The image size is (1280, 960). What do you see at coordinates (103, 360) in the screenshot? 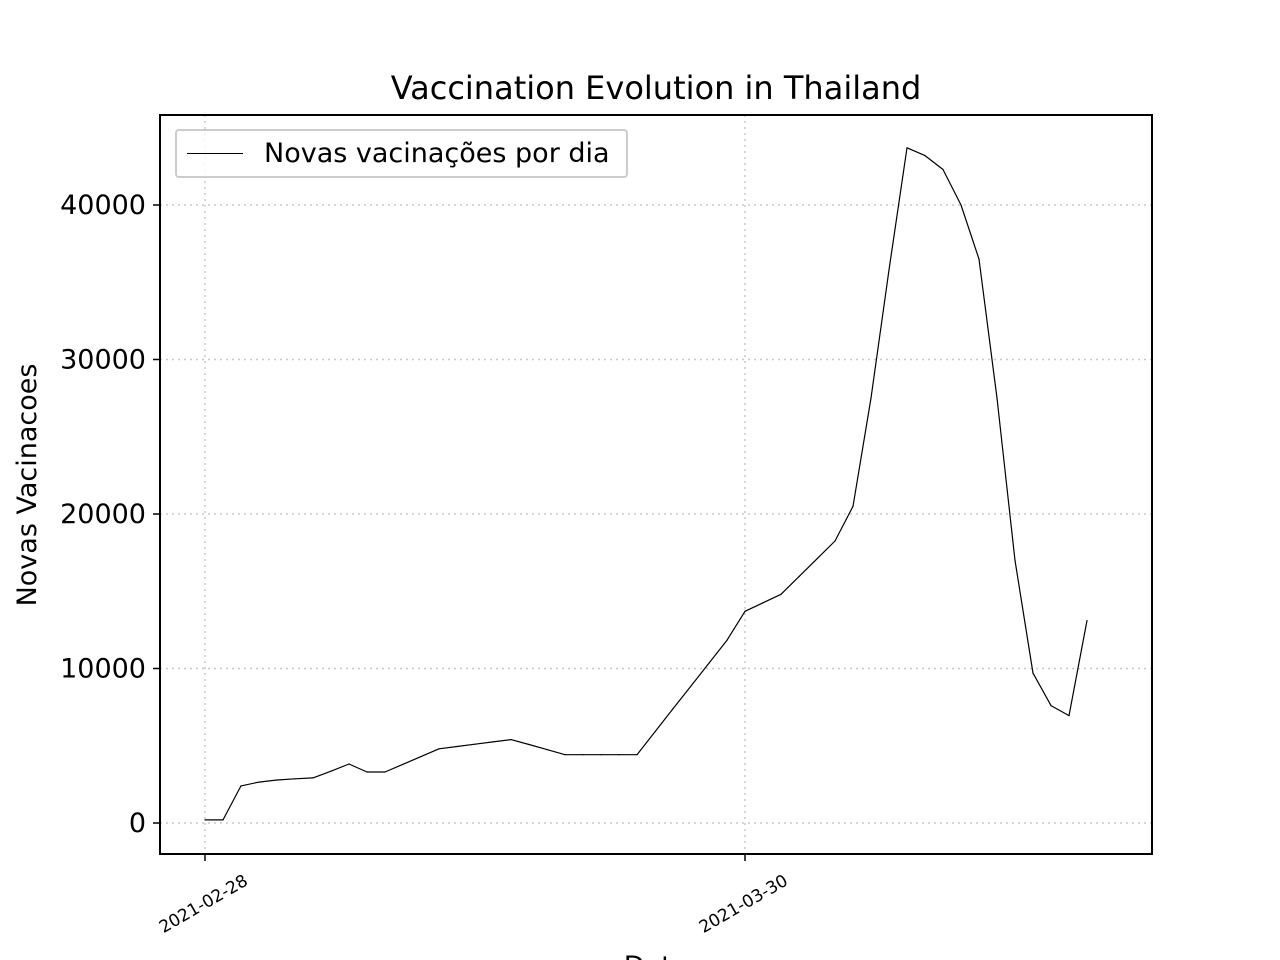
I see `y-tick-label: 30000` at bounding box center [103, 360].